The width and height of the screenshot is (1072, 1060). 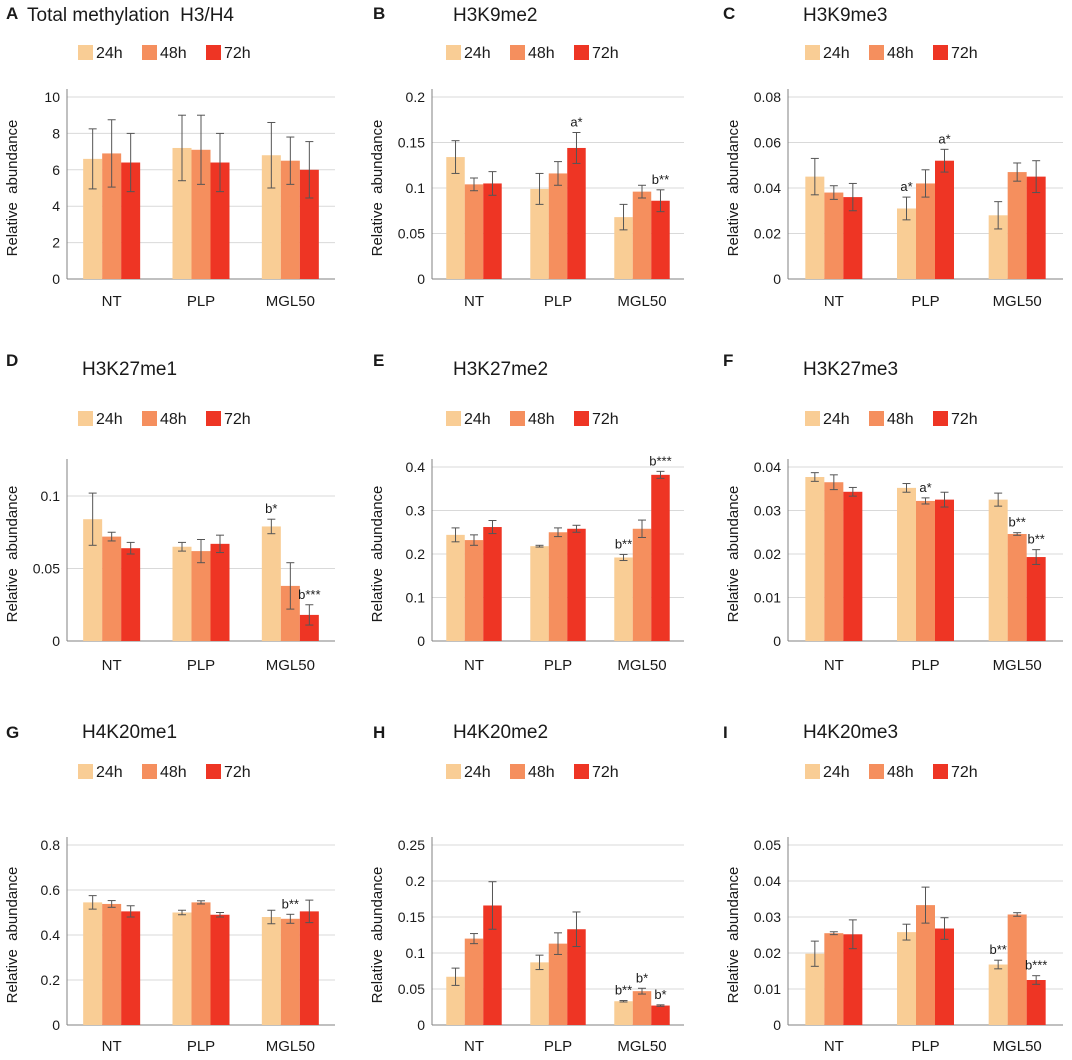 What do you see at coordinates (925, 570) in the screenshot?
I see `panel-f-bar-48h-plp` at bounding box center [925, 570].